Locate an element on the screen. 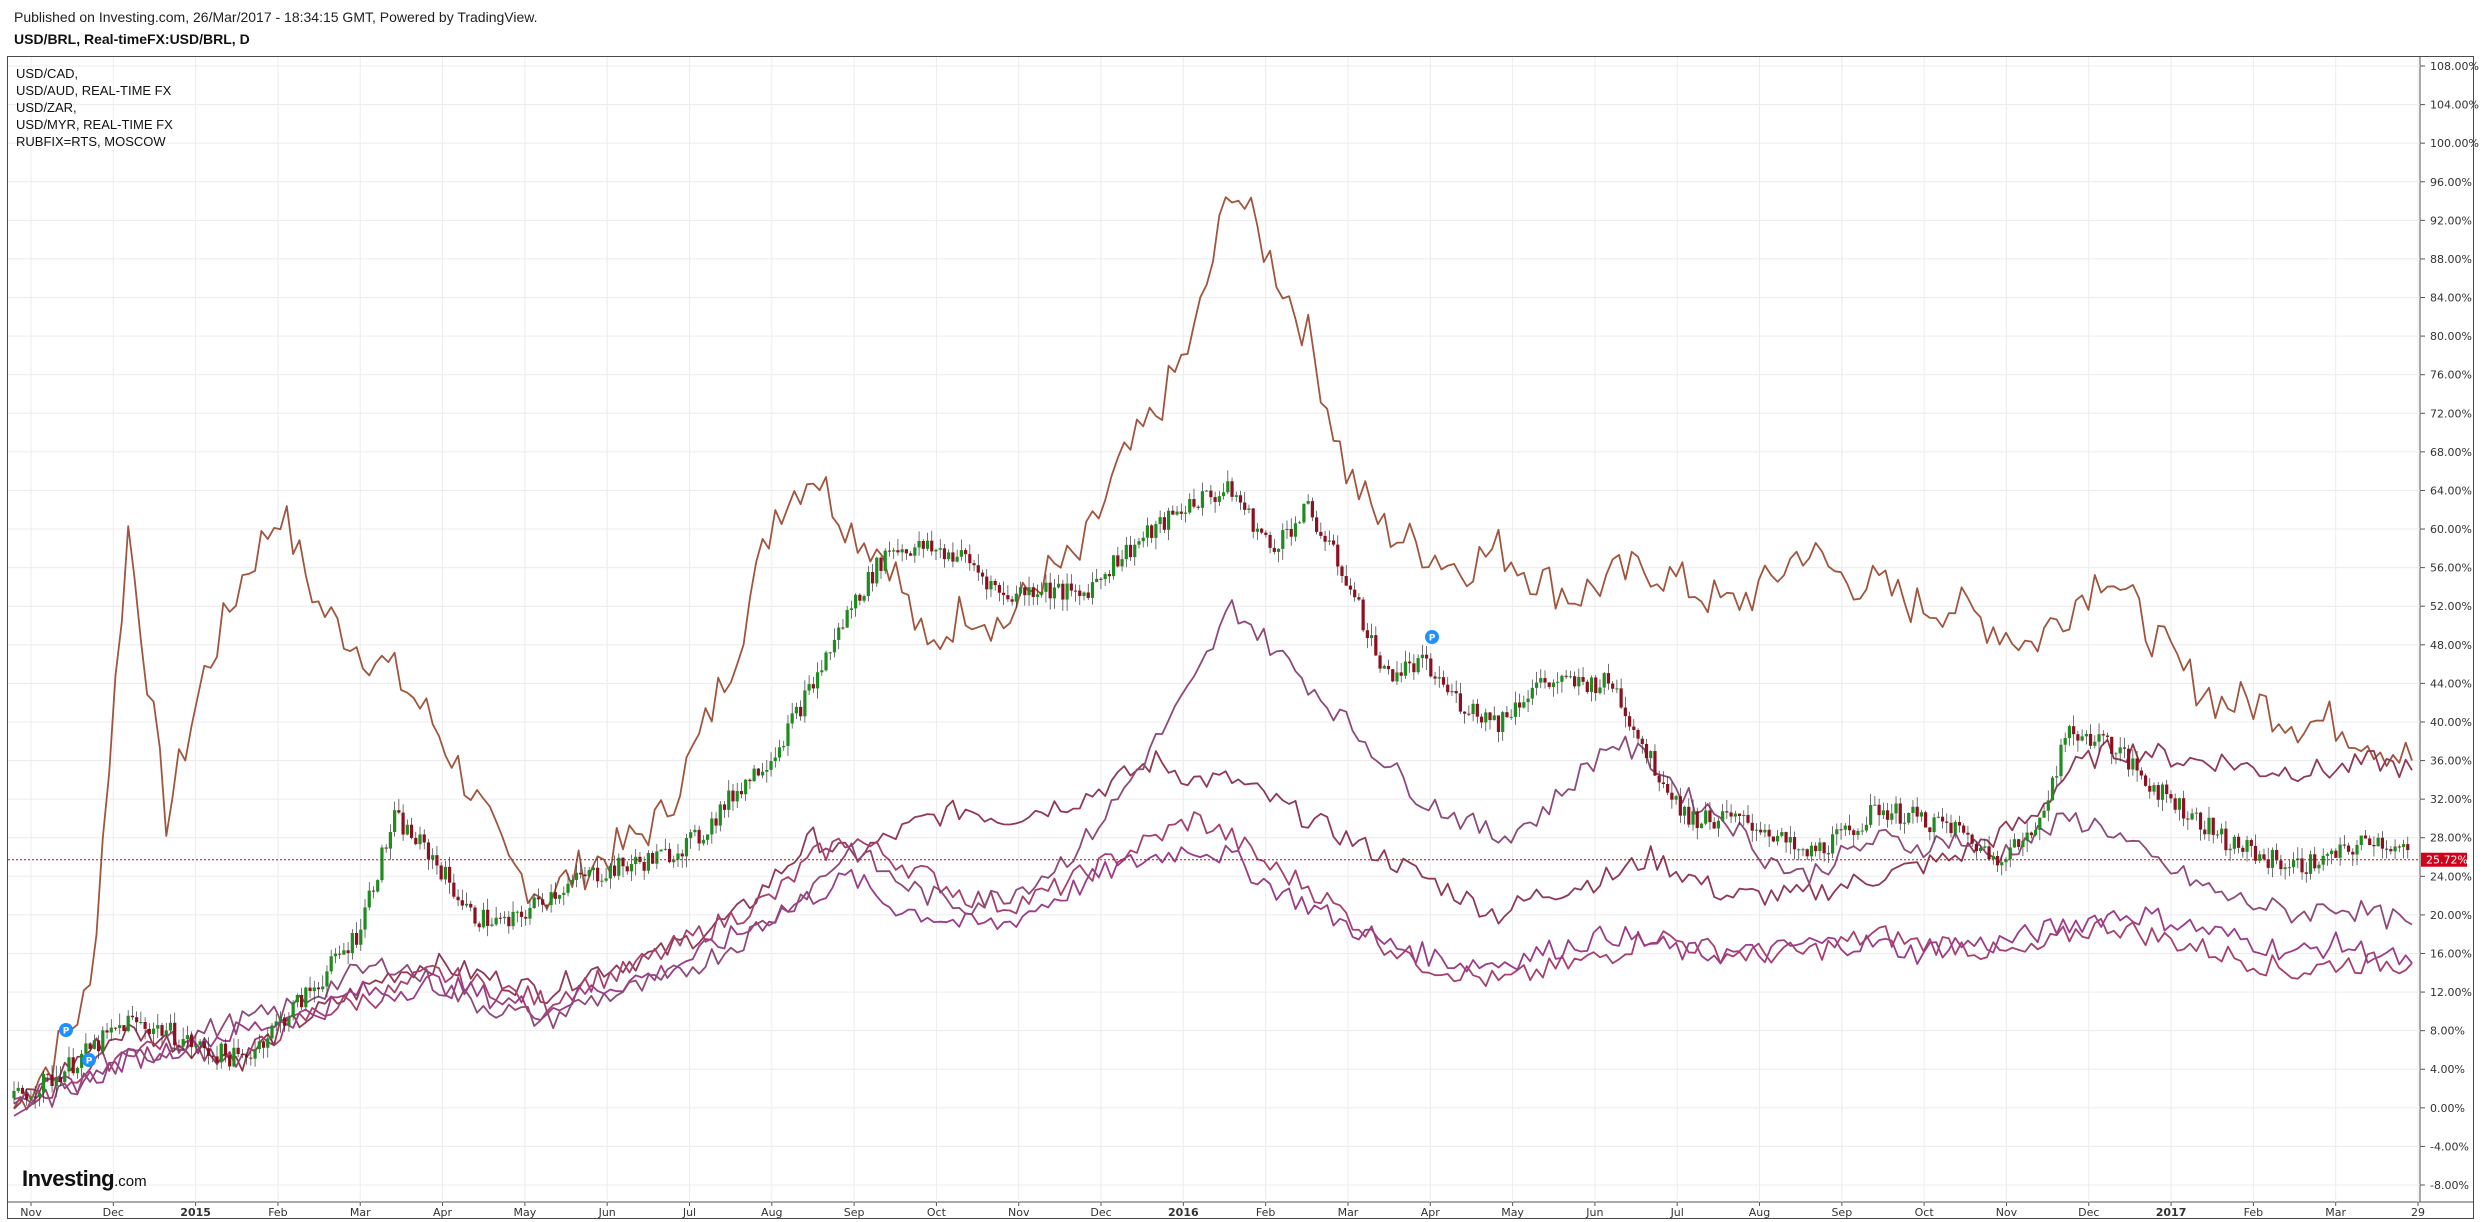 This screenshot has height=1222, width=2487. x-tick-label: Oct is located at coordinates (1925, 1212).